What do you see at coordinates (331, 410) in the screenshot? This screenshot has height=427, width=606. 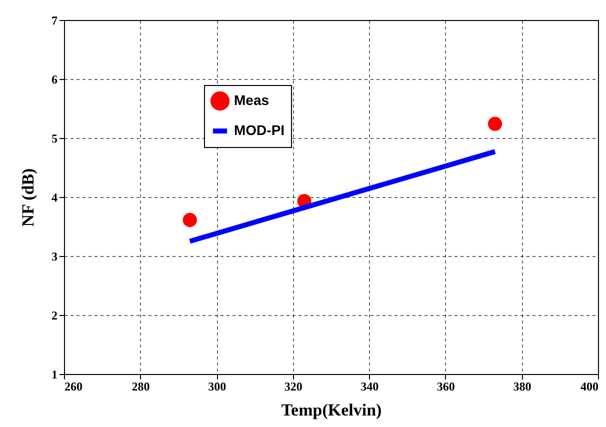 I see `x-axis-title: Temp(Kelvin)` at bounding box center [331, 410].